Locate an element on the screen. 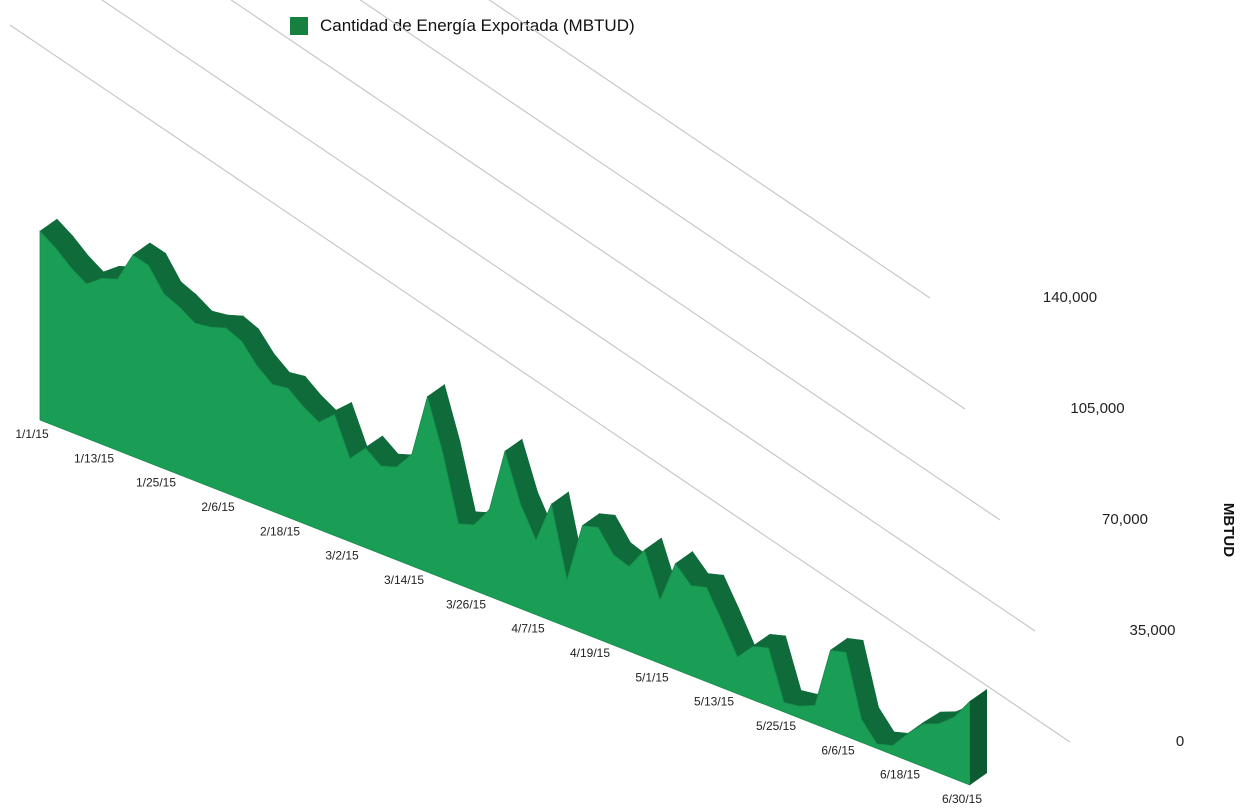  x-tick-label: 1/25/15 is located at coordinates (156, 483).